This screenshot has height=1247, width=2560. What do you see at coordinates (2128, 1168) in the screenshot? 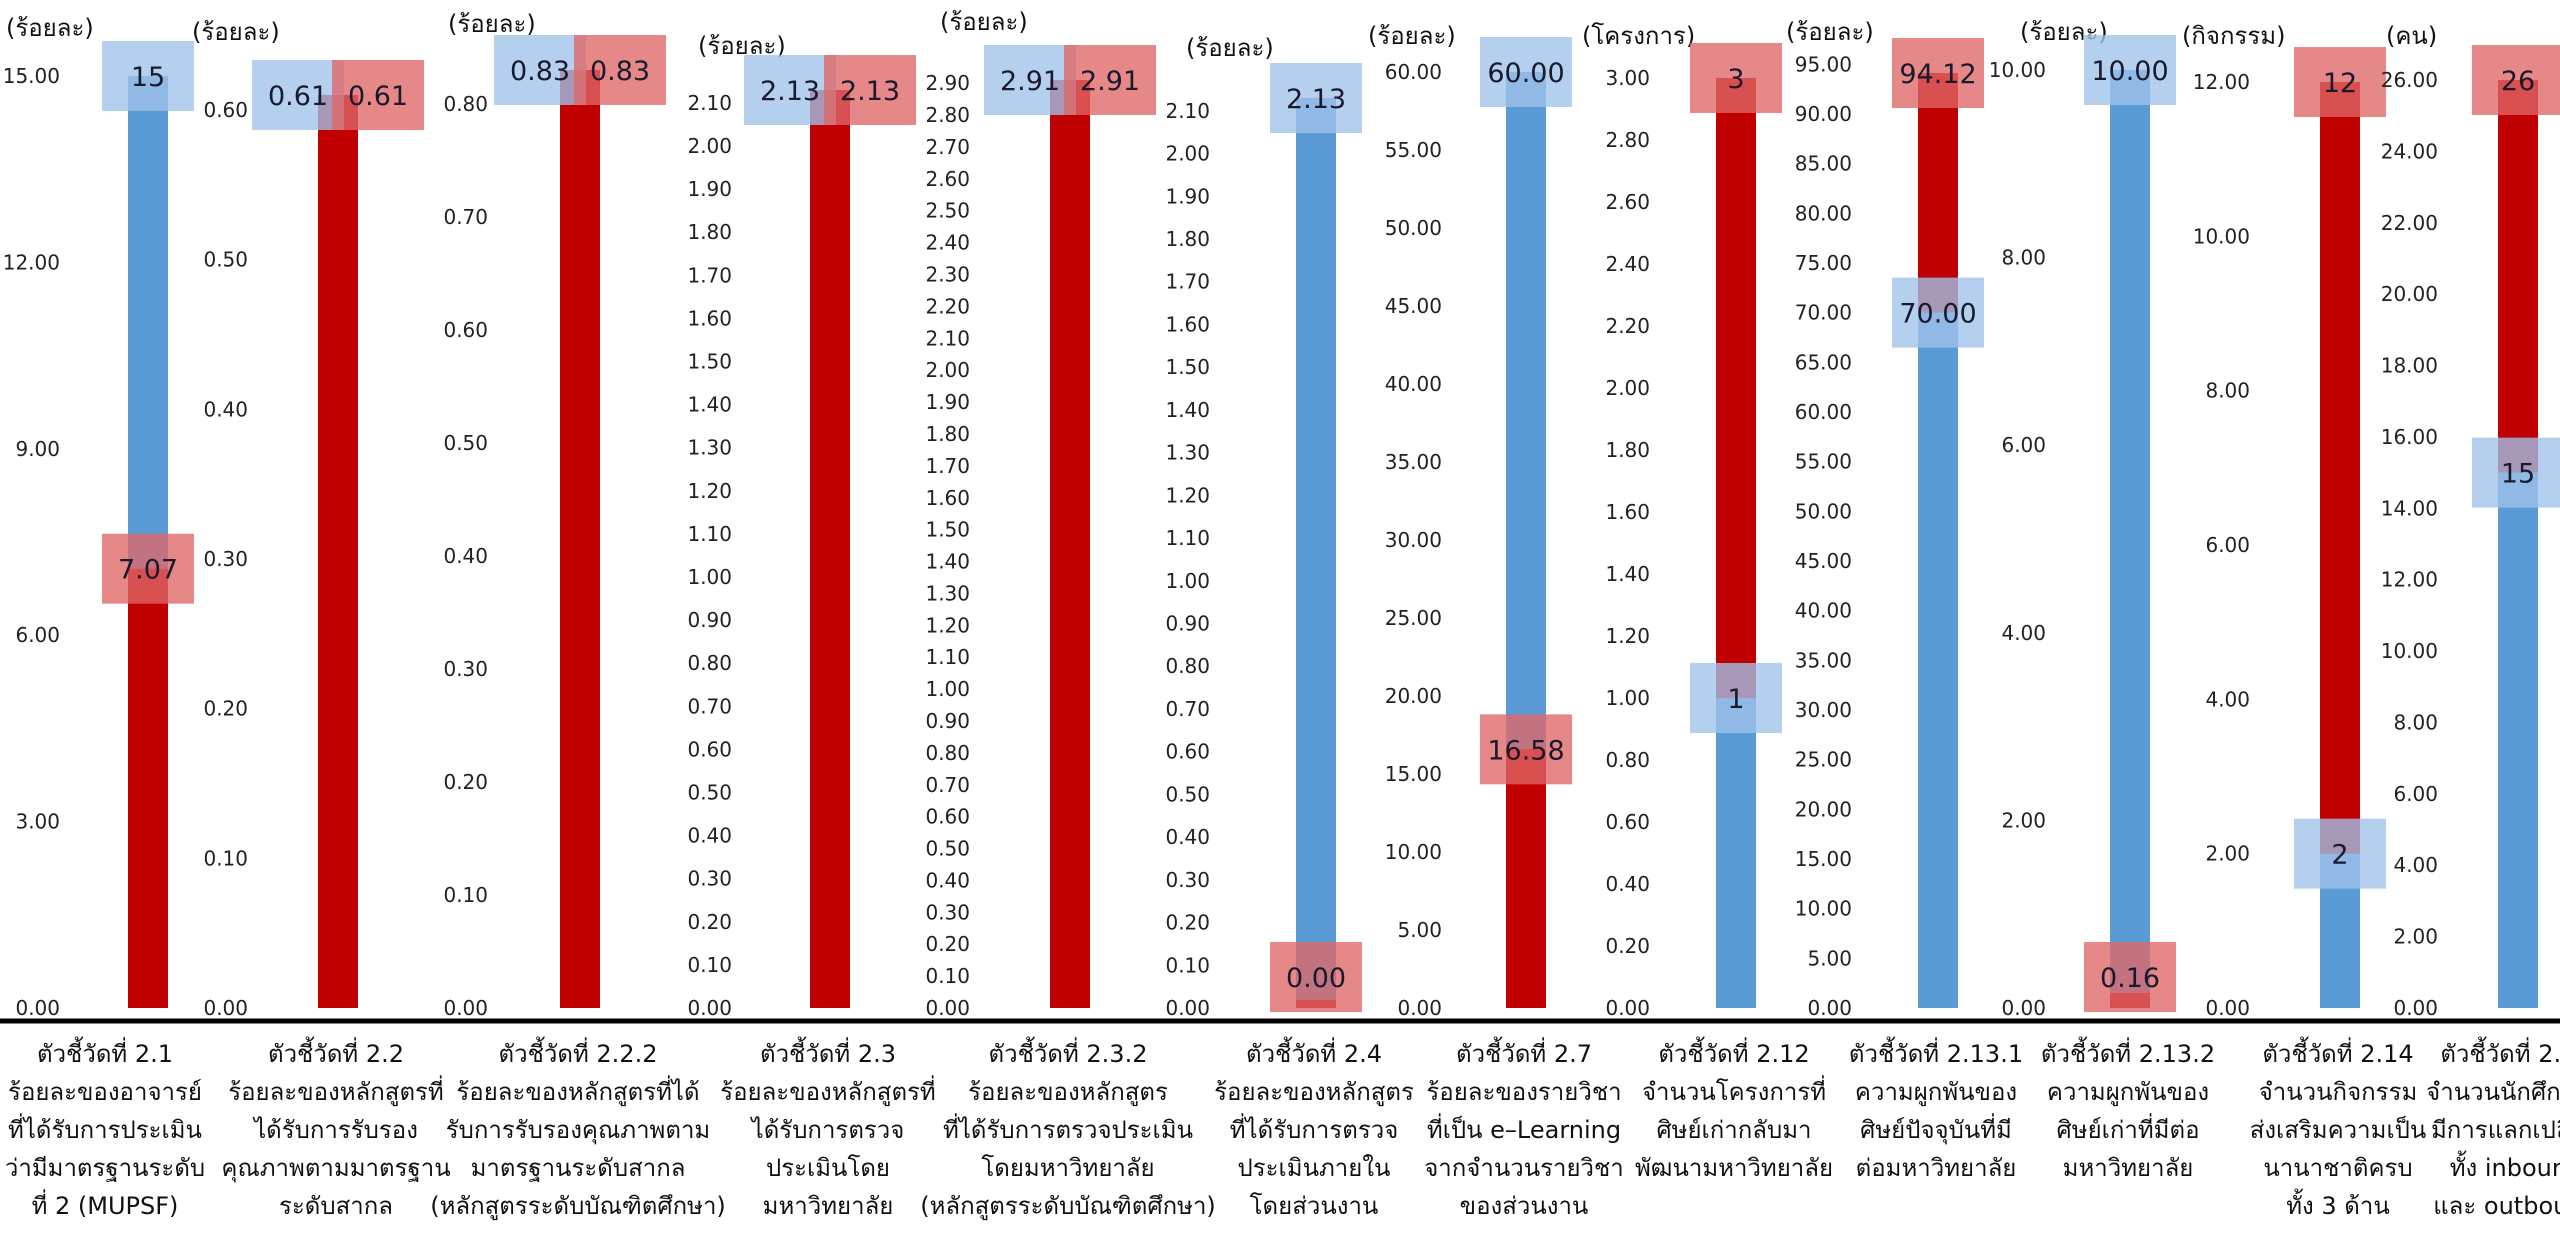
I see `indicator-caption-line: มหาวิทยาลัย` at bounding box center [2128, 1168].